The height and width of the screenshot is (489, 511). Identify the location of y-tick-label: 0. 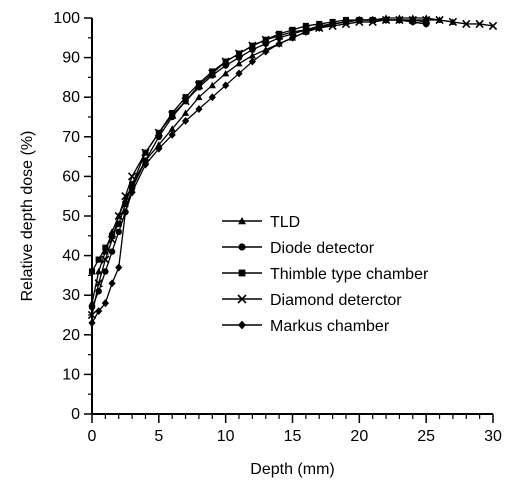
(75, 414).